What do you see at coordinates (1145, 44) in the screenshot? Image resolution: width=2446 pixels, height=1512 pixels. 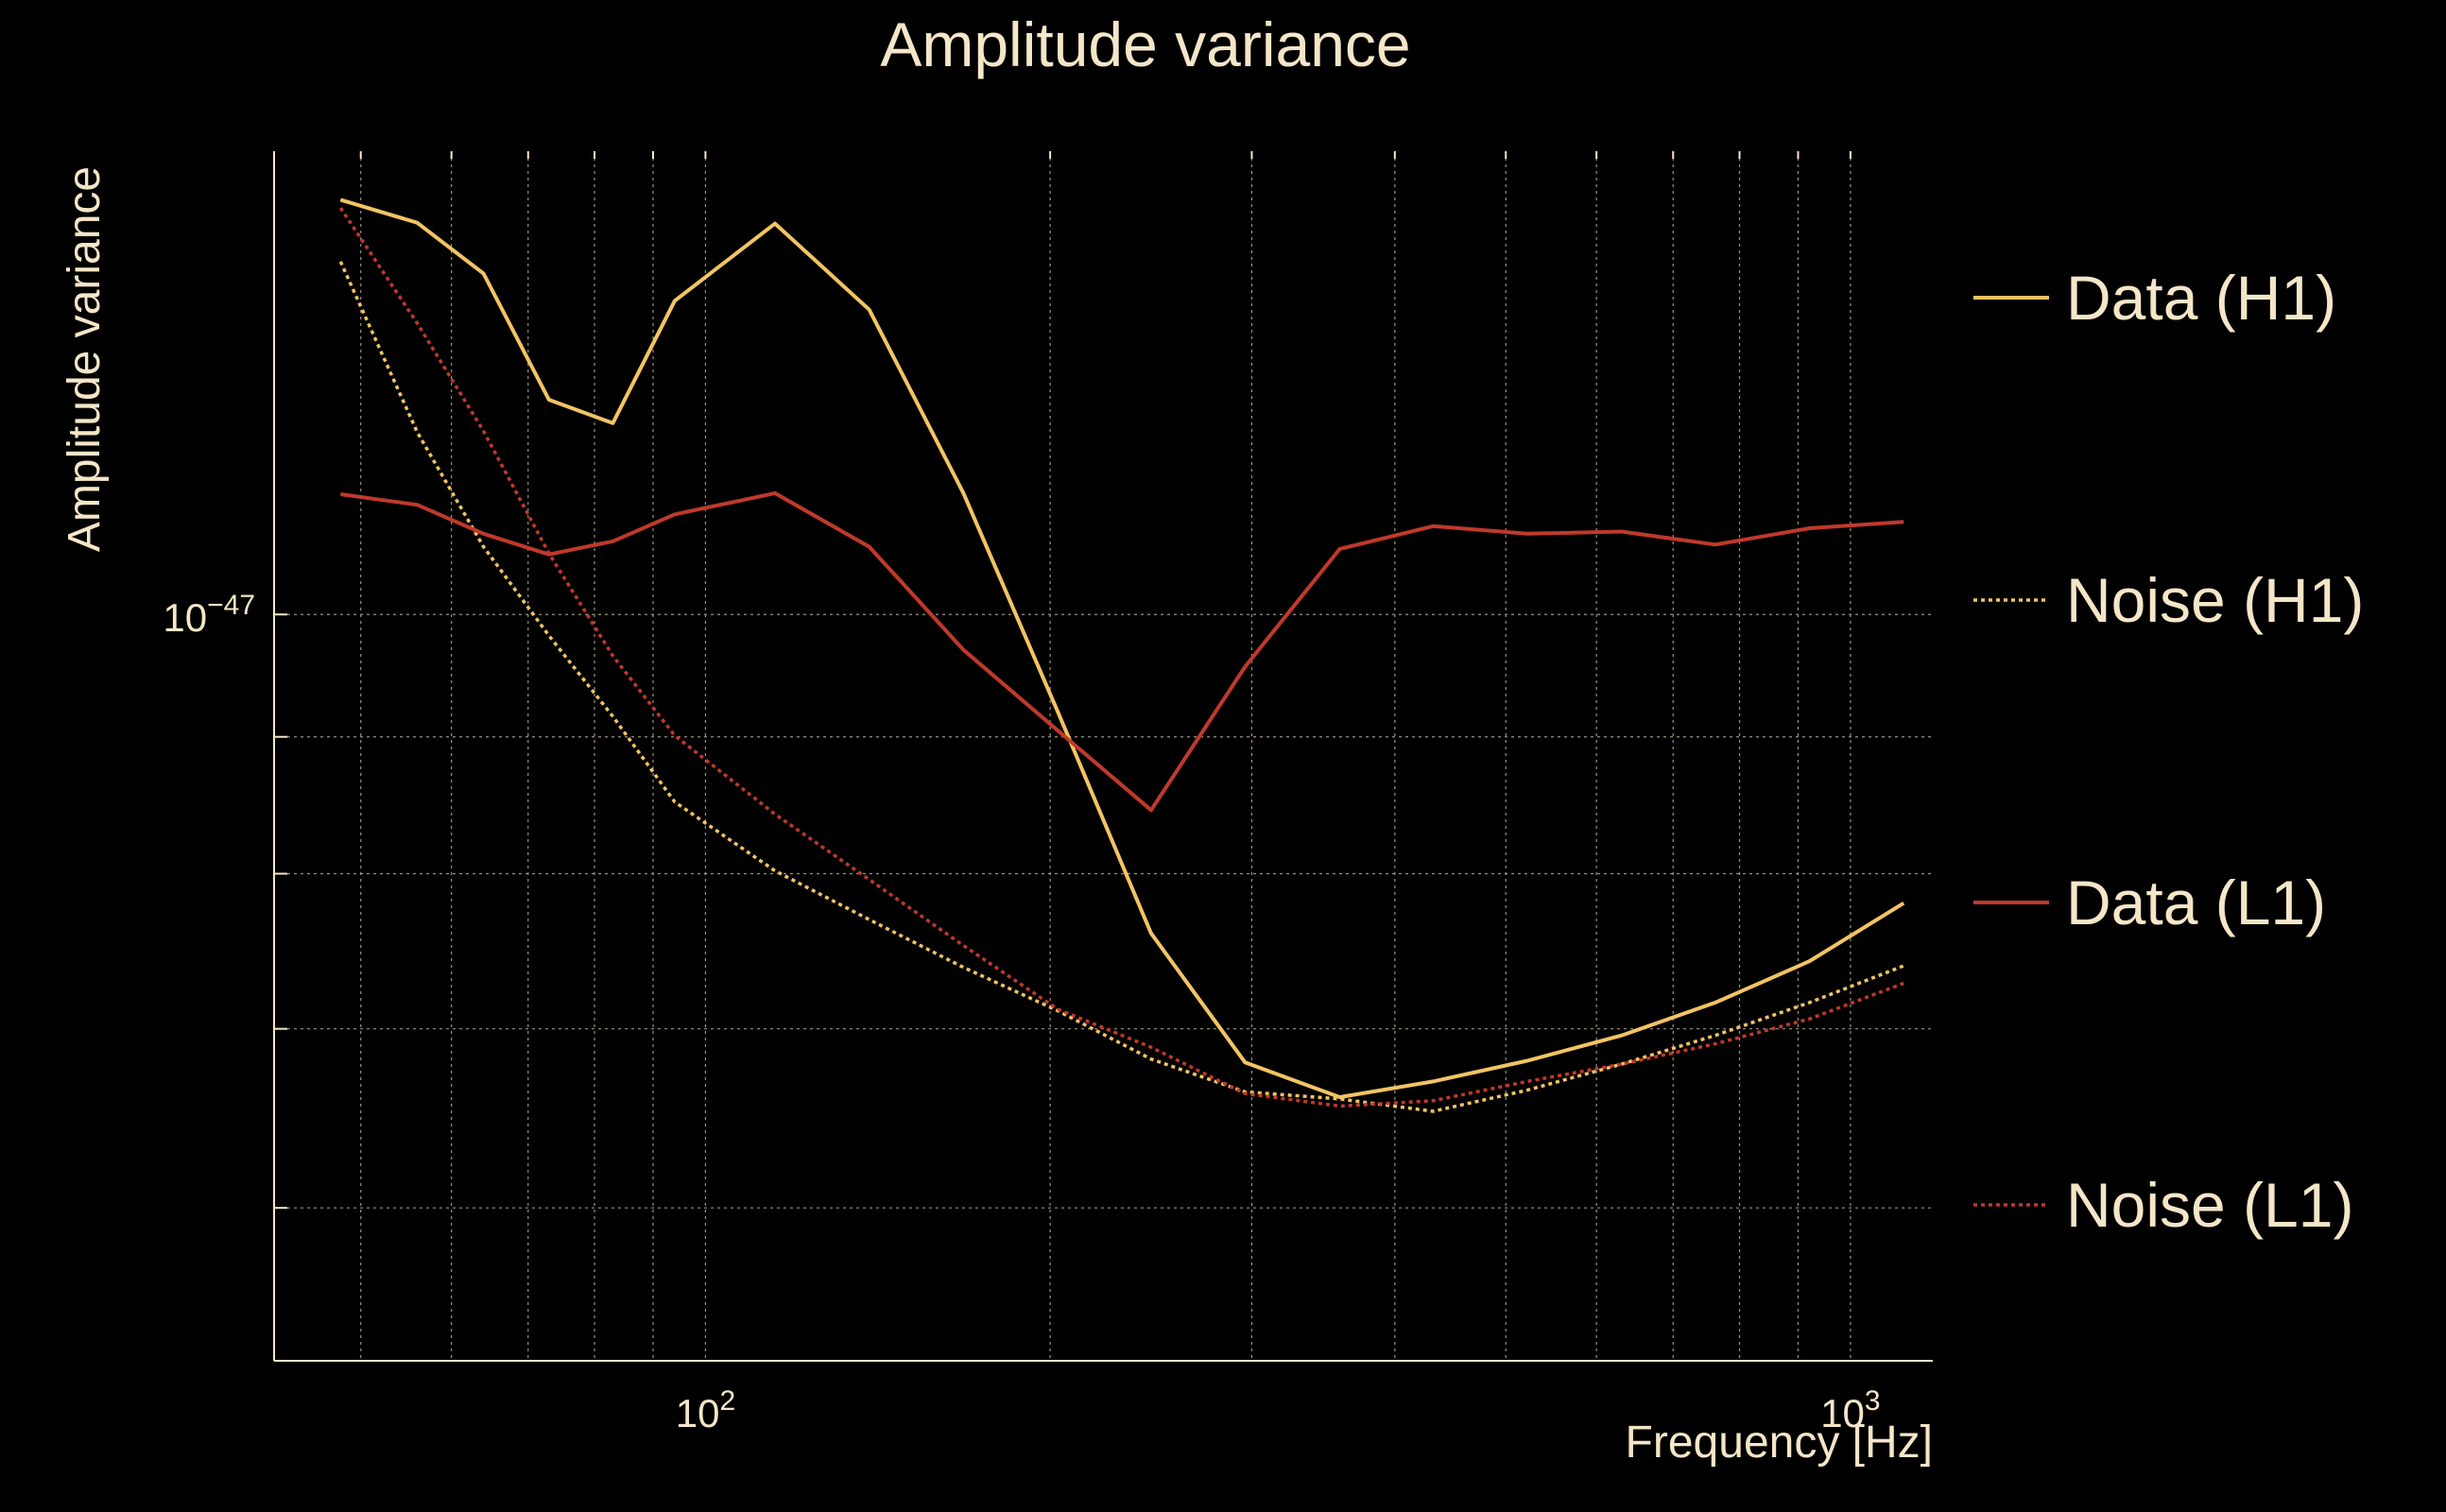 I see `chart-title: Amplitude variance` at bounding box center [1145, 44].